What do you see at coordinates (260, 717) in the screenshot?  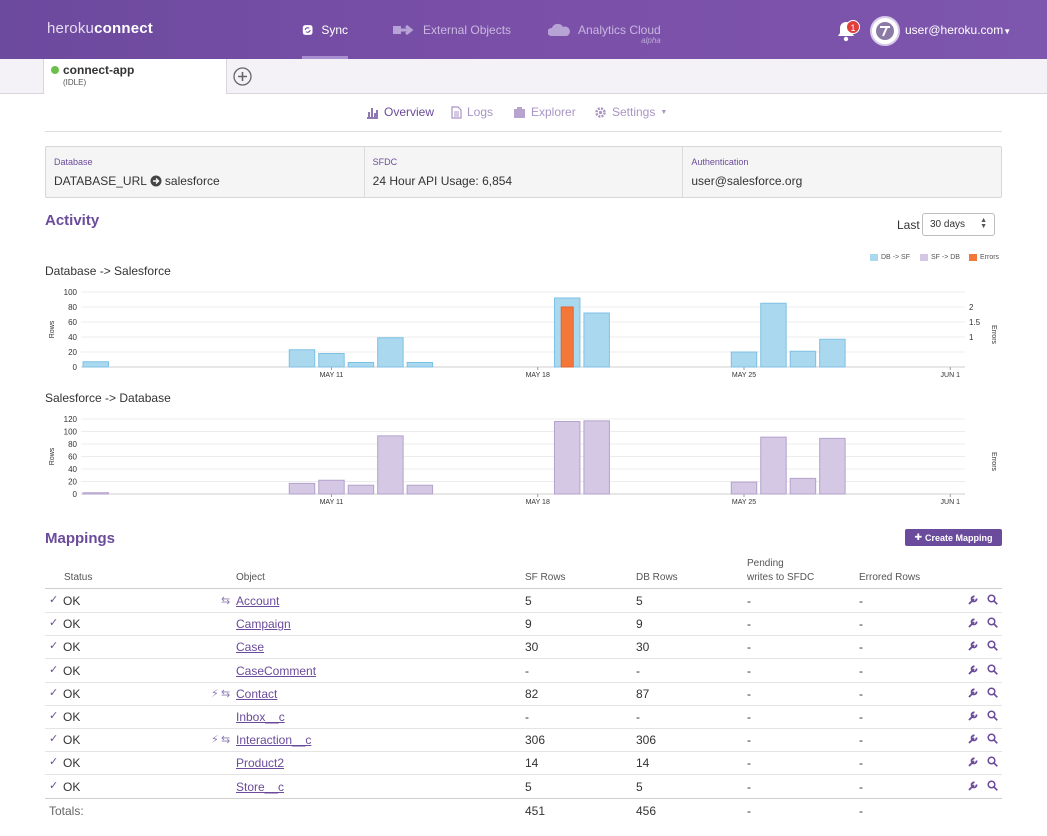 I see `object-link: Inbox__c` at bounding box center [260, 717].